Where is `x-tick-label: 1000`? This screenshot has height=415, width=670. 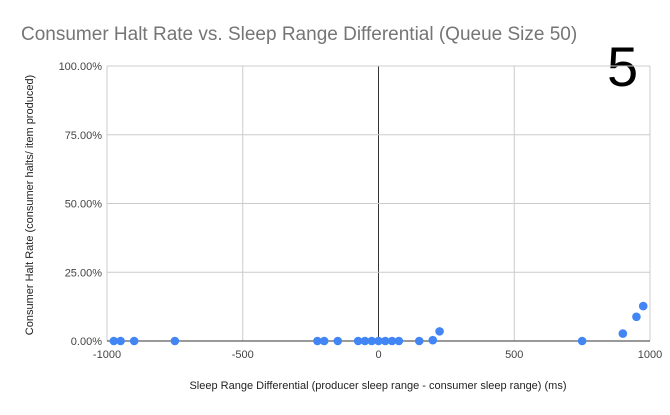
x-tick-label: 1000 is located at coordinates (650, 355).